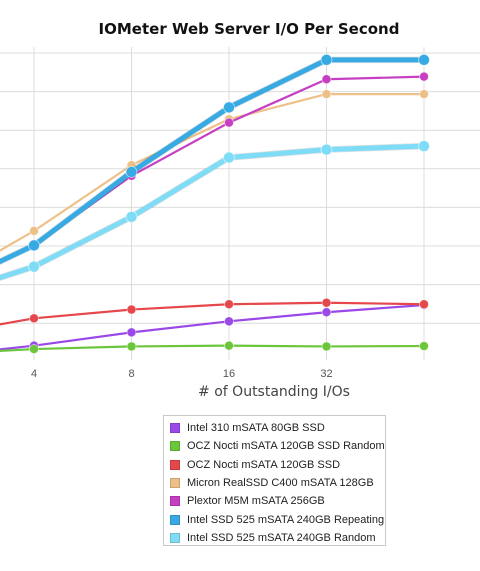 This screenshot has width=480, height=571. I want to click on legend-item: Intel SSD 525 mSATA 240GB Random, so click(277, 538).